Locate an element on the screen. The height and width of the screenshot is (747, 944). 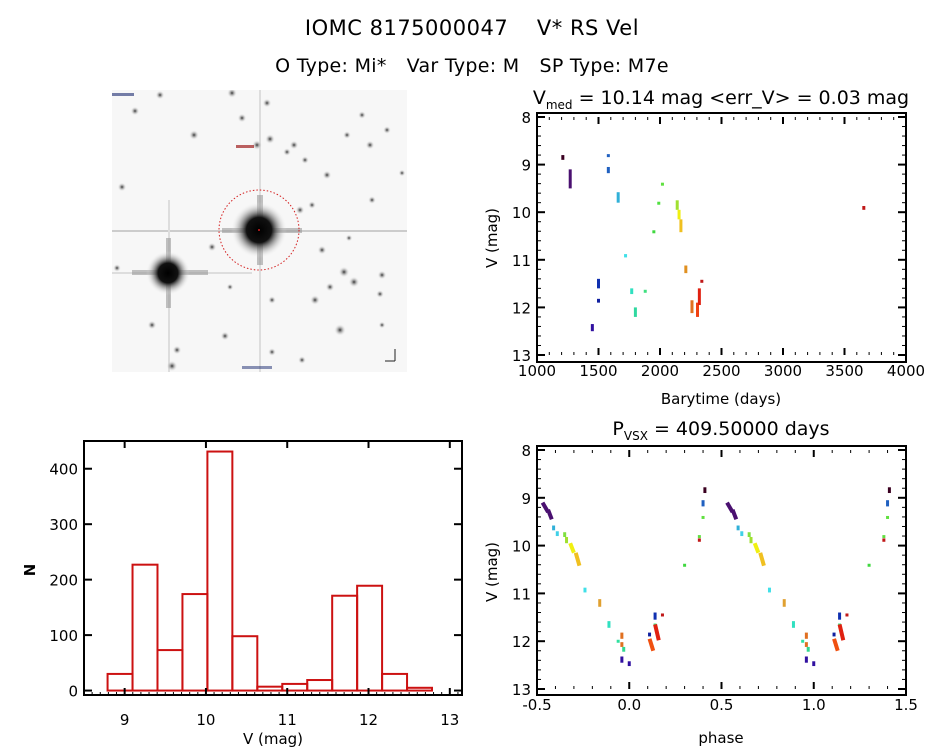
light-curve-ytick-label: 11 is located at coordinates (521, 261).